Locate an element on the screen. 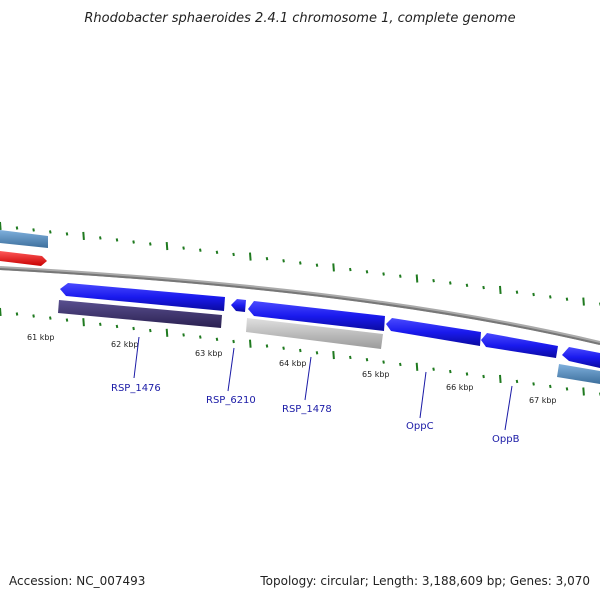 This screenshot has height=600, width=600. gene-arrow-rsp6210 is located at coordinates (238, 305).